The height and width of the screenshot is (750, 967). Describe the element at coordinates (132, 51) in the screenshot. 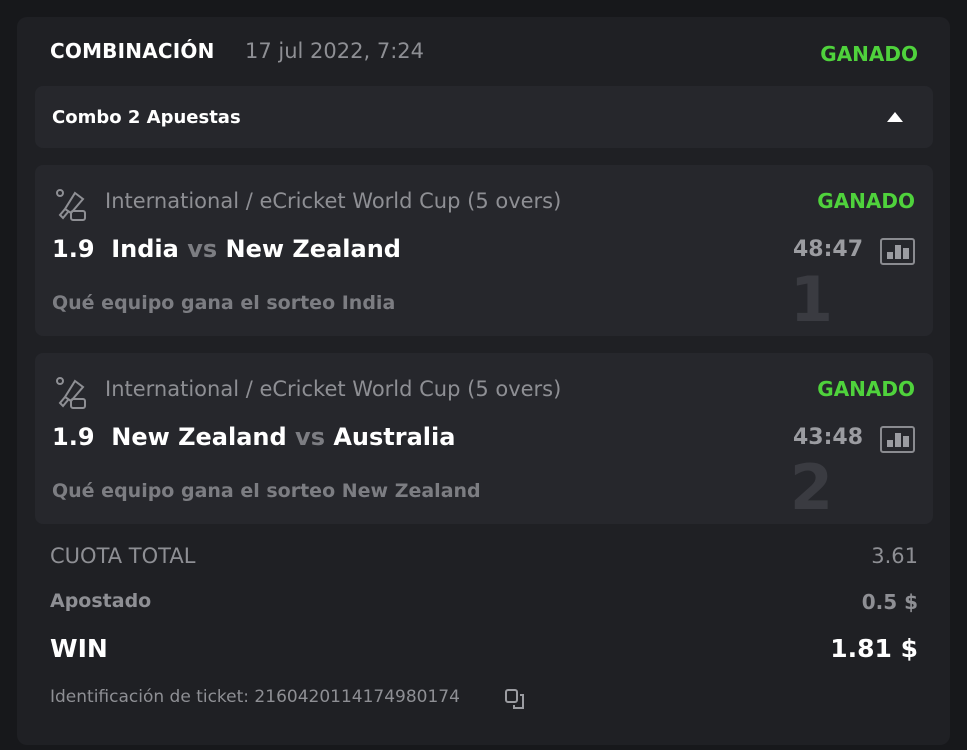

I see `bet-type: COMBINACIÓN` at that location.